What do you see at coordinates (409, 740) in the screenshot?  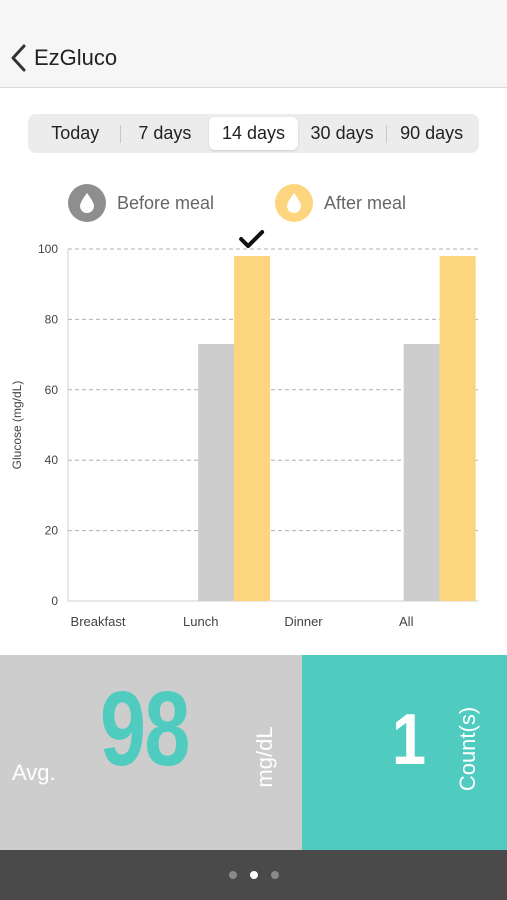 I see `count-value: 1` at bounding box center [409, 740].